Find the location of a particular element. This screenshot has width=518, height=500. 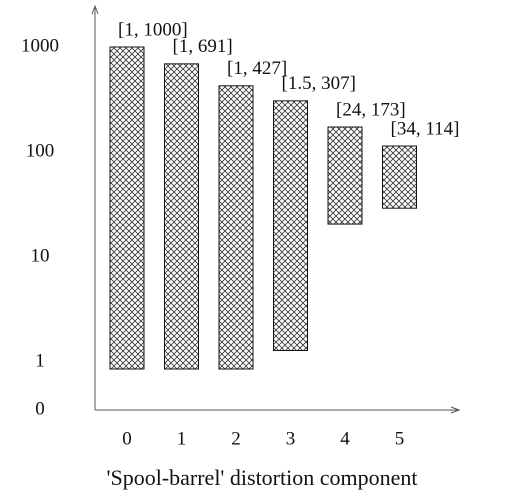

value-label: [1, 1000] is located at coordinates (153, 29).